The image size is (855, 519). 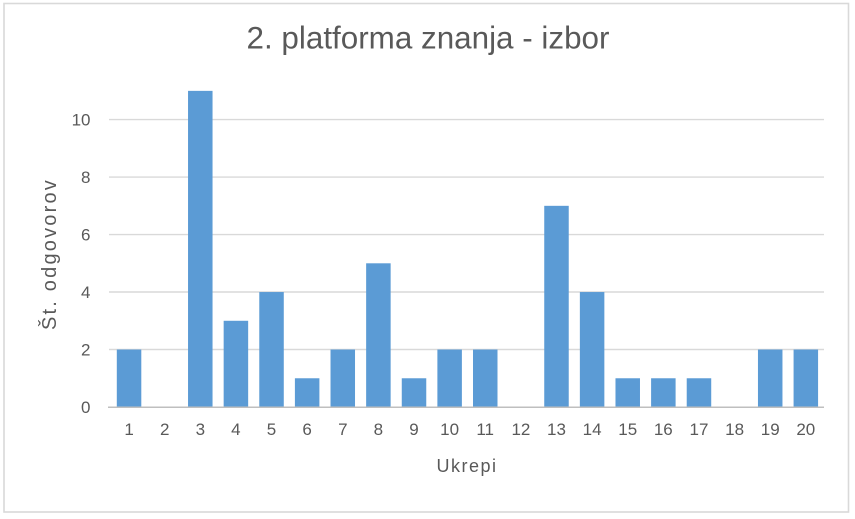 What do you see at coordinates (85, 407) in the screenshot?
I see `svg-text: 0` at bounding box center [85, 407].